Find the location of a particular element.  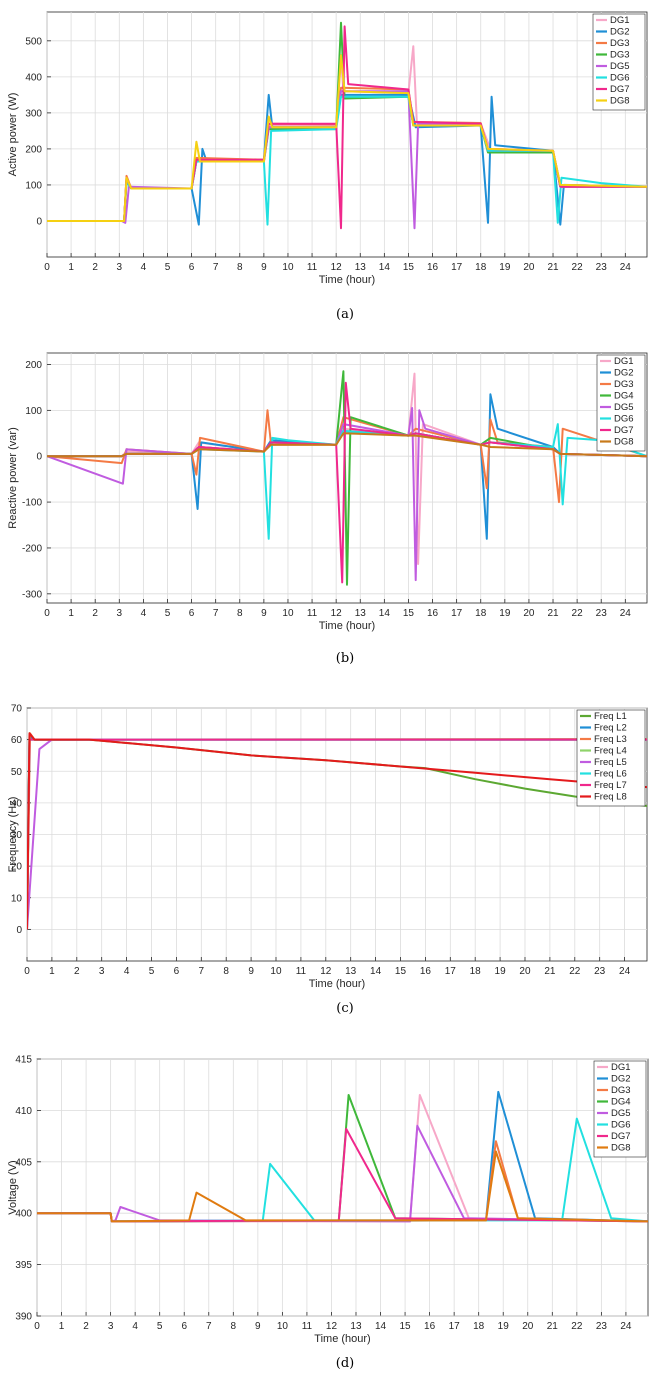

panel-label: (c) is located at coordinates (344, 1008).